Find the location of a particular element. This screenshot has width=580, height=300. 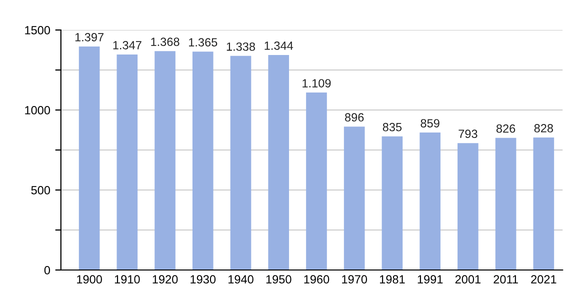

x-tick-label: 2021 is located at coordinates (543, 279).